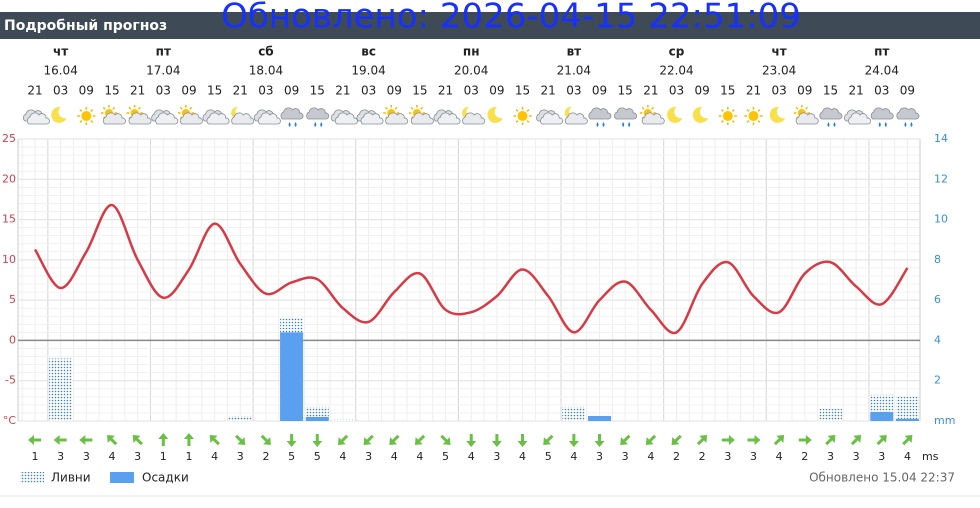  I want to click on day-name: чт, so click(60, 52).